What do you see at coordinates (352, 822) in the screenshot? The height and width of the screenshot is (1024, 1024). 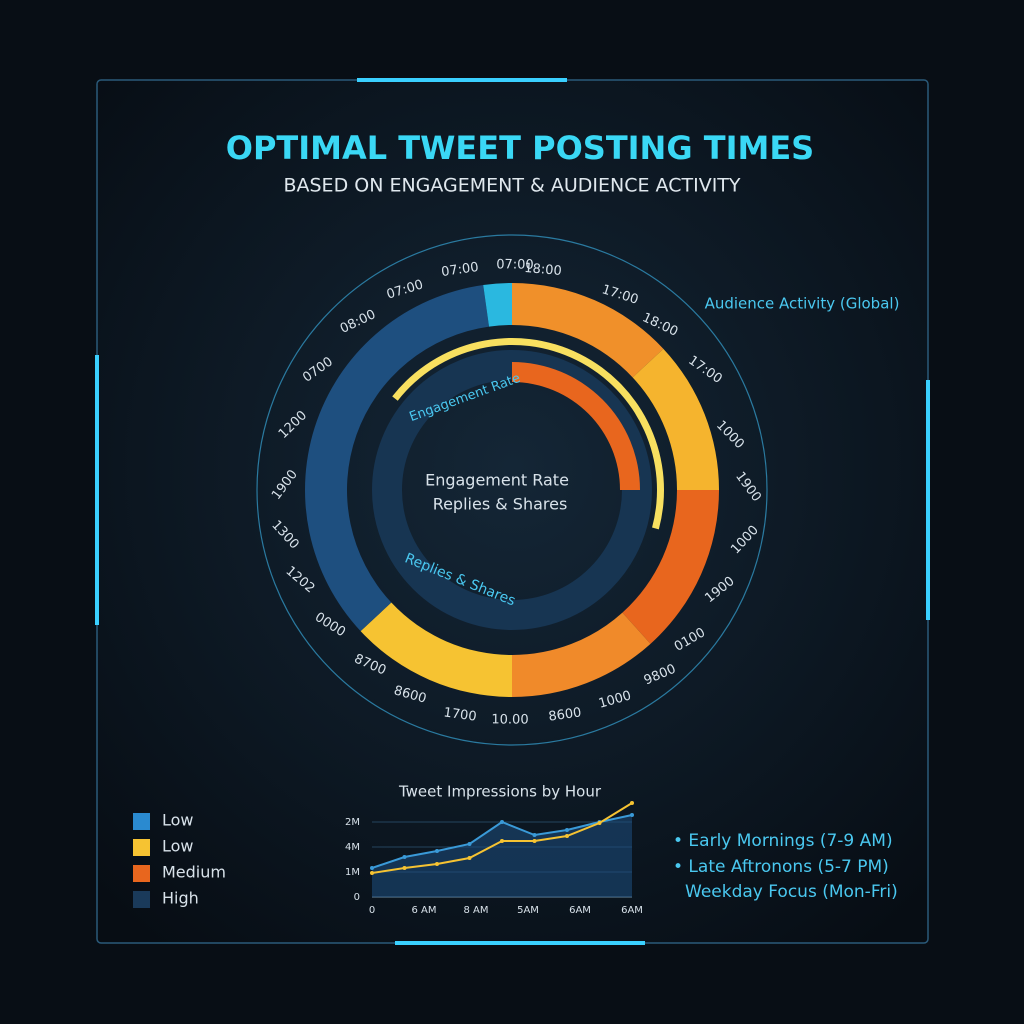 I see `y-tick-label: 2M` at bounding box center [352, 822].